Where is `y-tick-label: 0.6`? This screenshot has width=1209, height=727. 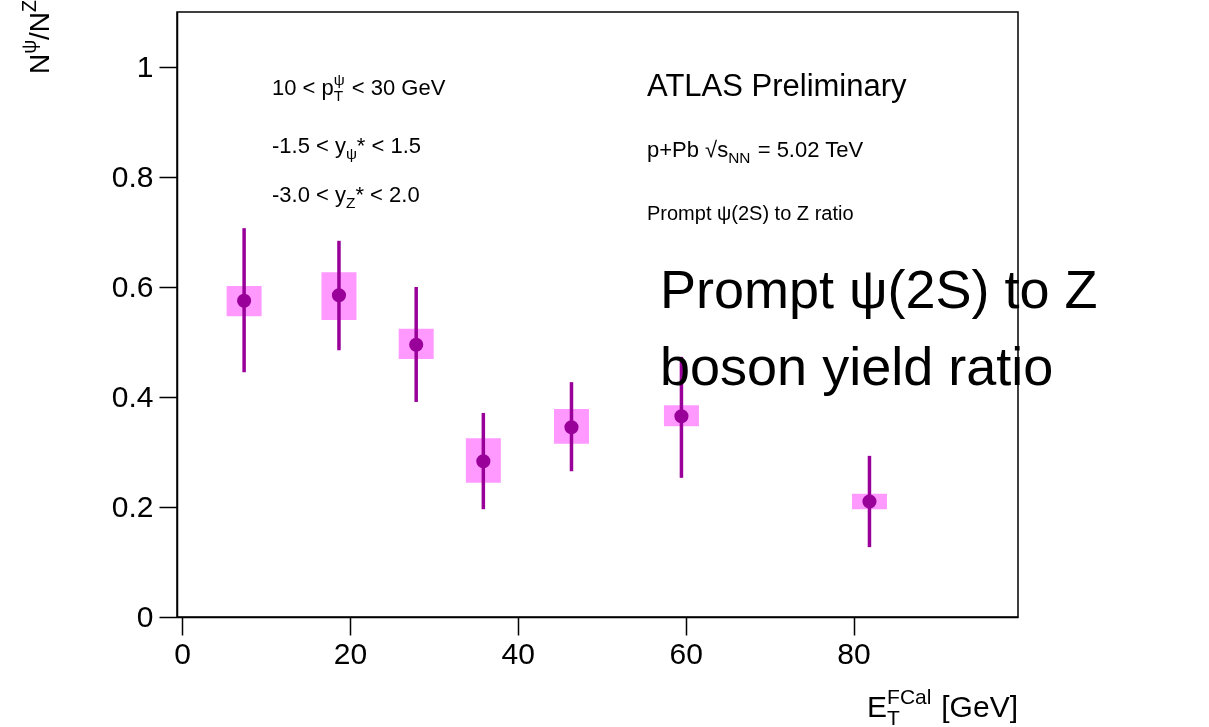
y-tick-label: 0.6 is located at coordinates (132, 286).